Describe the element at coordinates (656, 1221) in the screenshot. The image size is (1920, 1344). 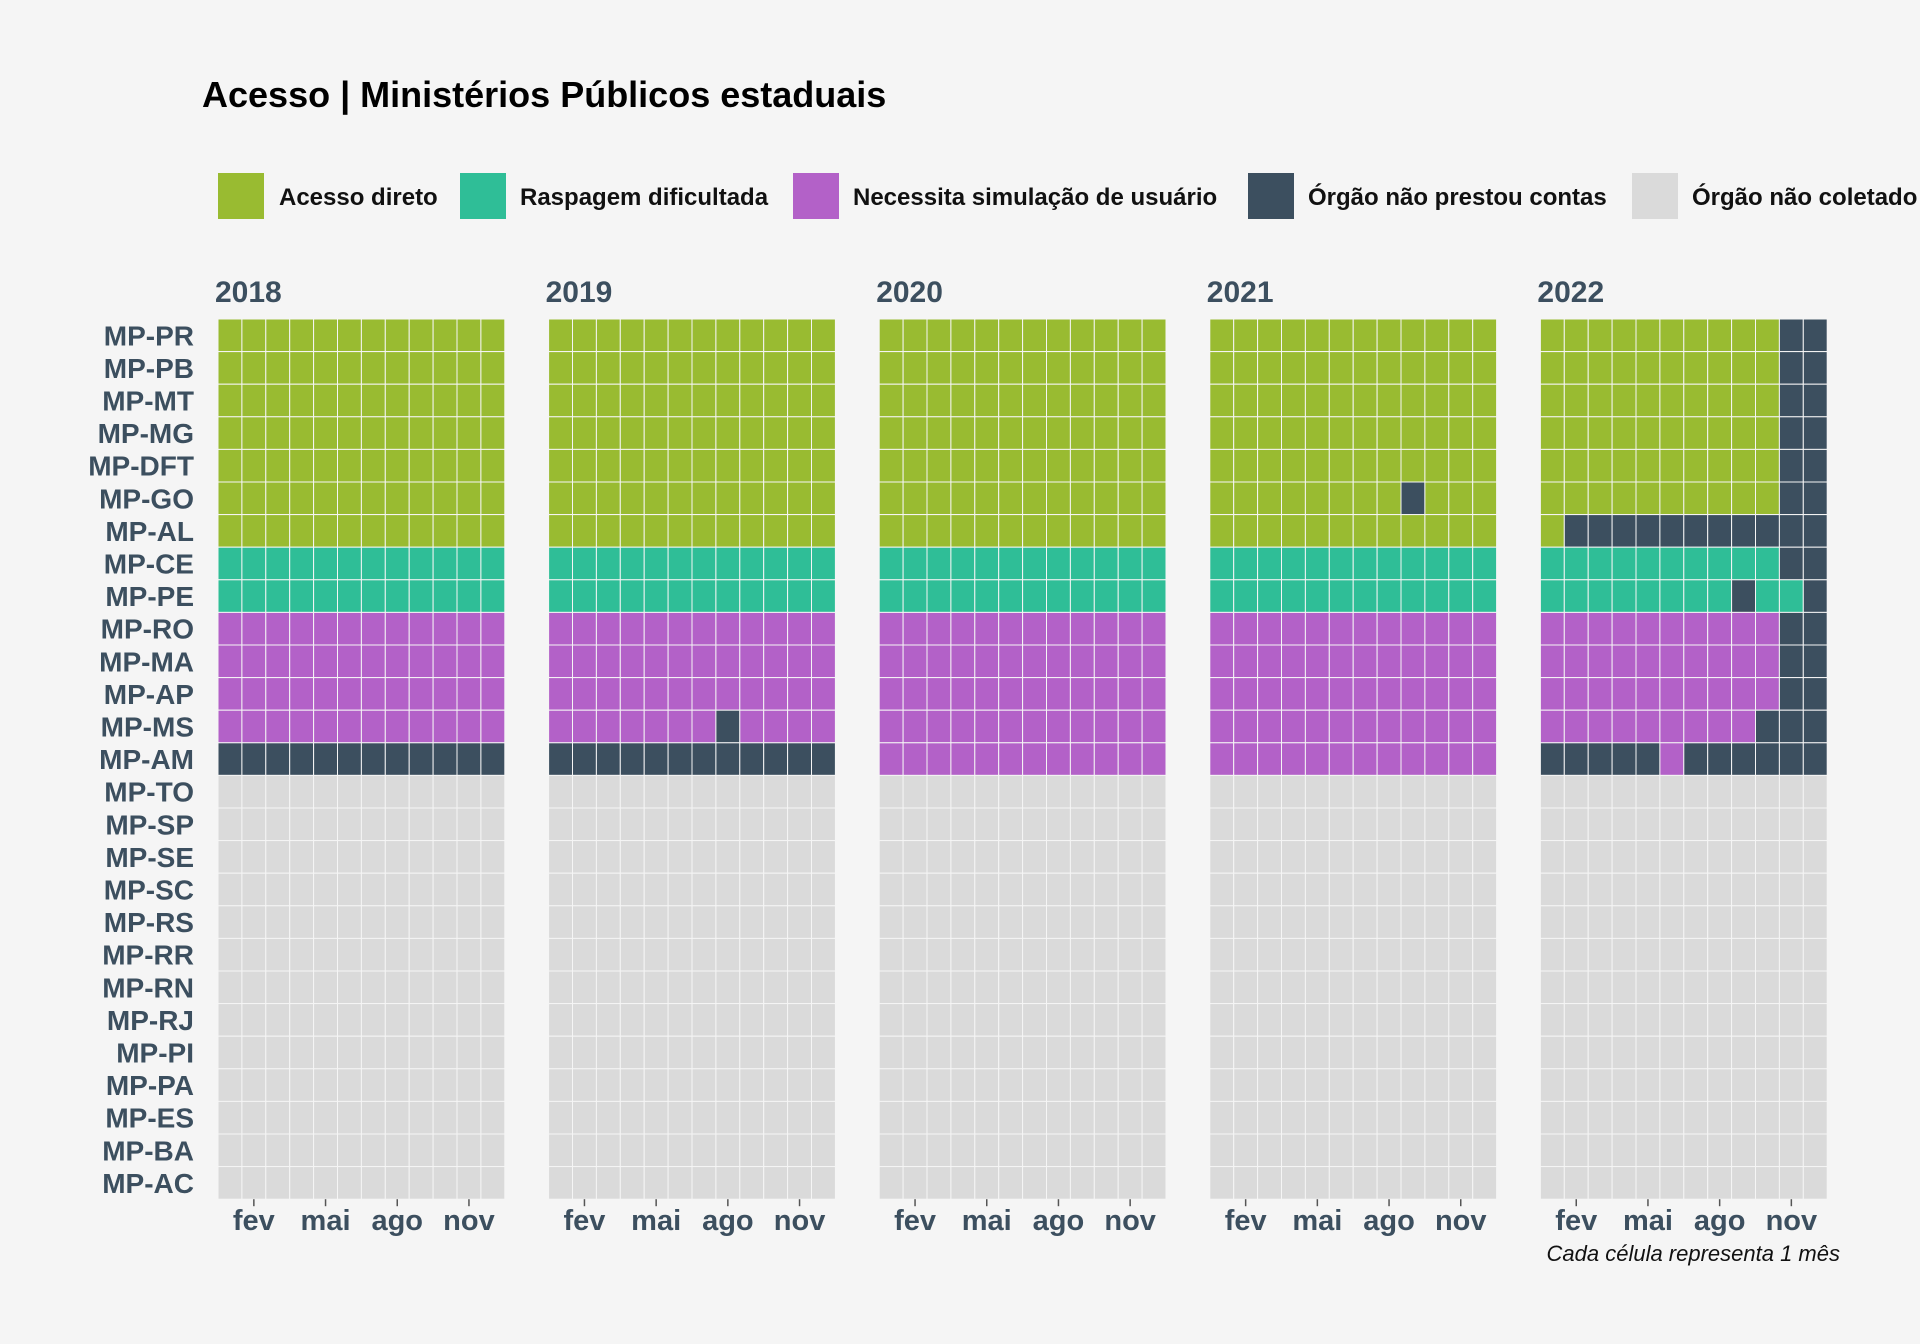
I see `x-tick-label-mai: mai` at that location.